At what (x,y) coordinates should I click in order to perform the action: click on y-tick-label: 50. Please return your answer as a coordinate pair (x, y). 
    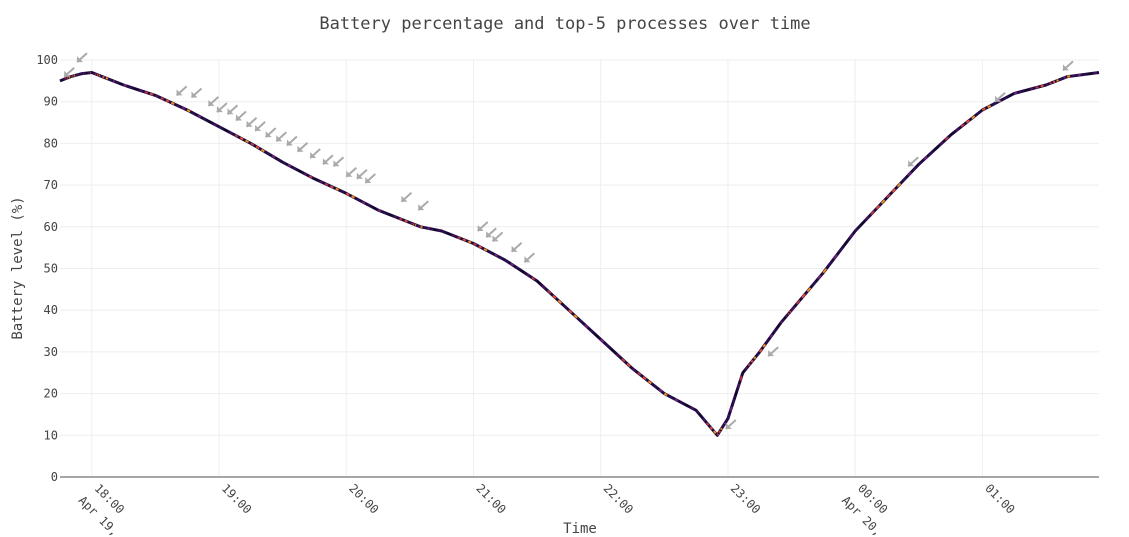
    Looking at the image, I should click on (51, 269).